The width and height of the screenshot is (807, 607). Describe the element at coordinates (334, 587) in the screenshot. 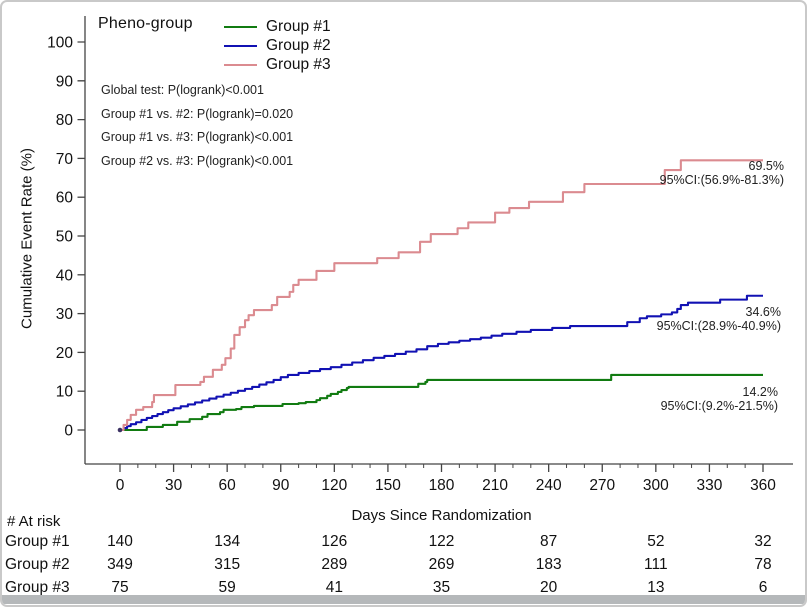

I see `at-risk-value: 41` at that location.